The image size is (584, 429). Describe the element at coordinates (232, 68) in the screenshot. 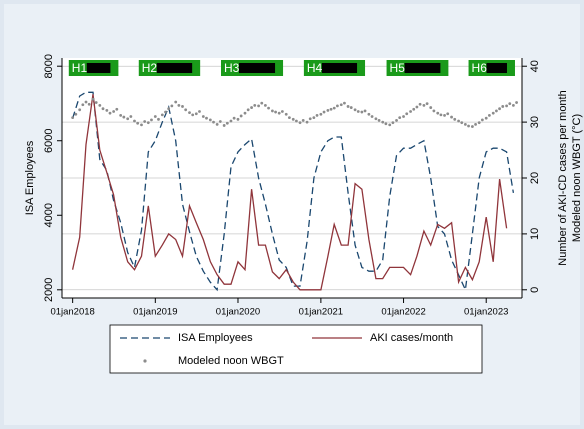

I see `harvest-label: H3` at that location.